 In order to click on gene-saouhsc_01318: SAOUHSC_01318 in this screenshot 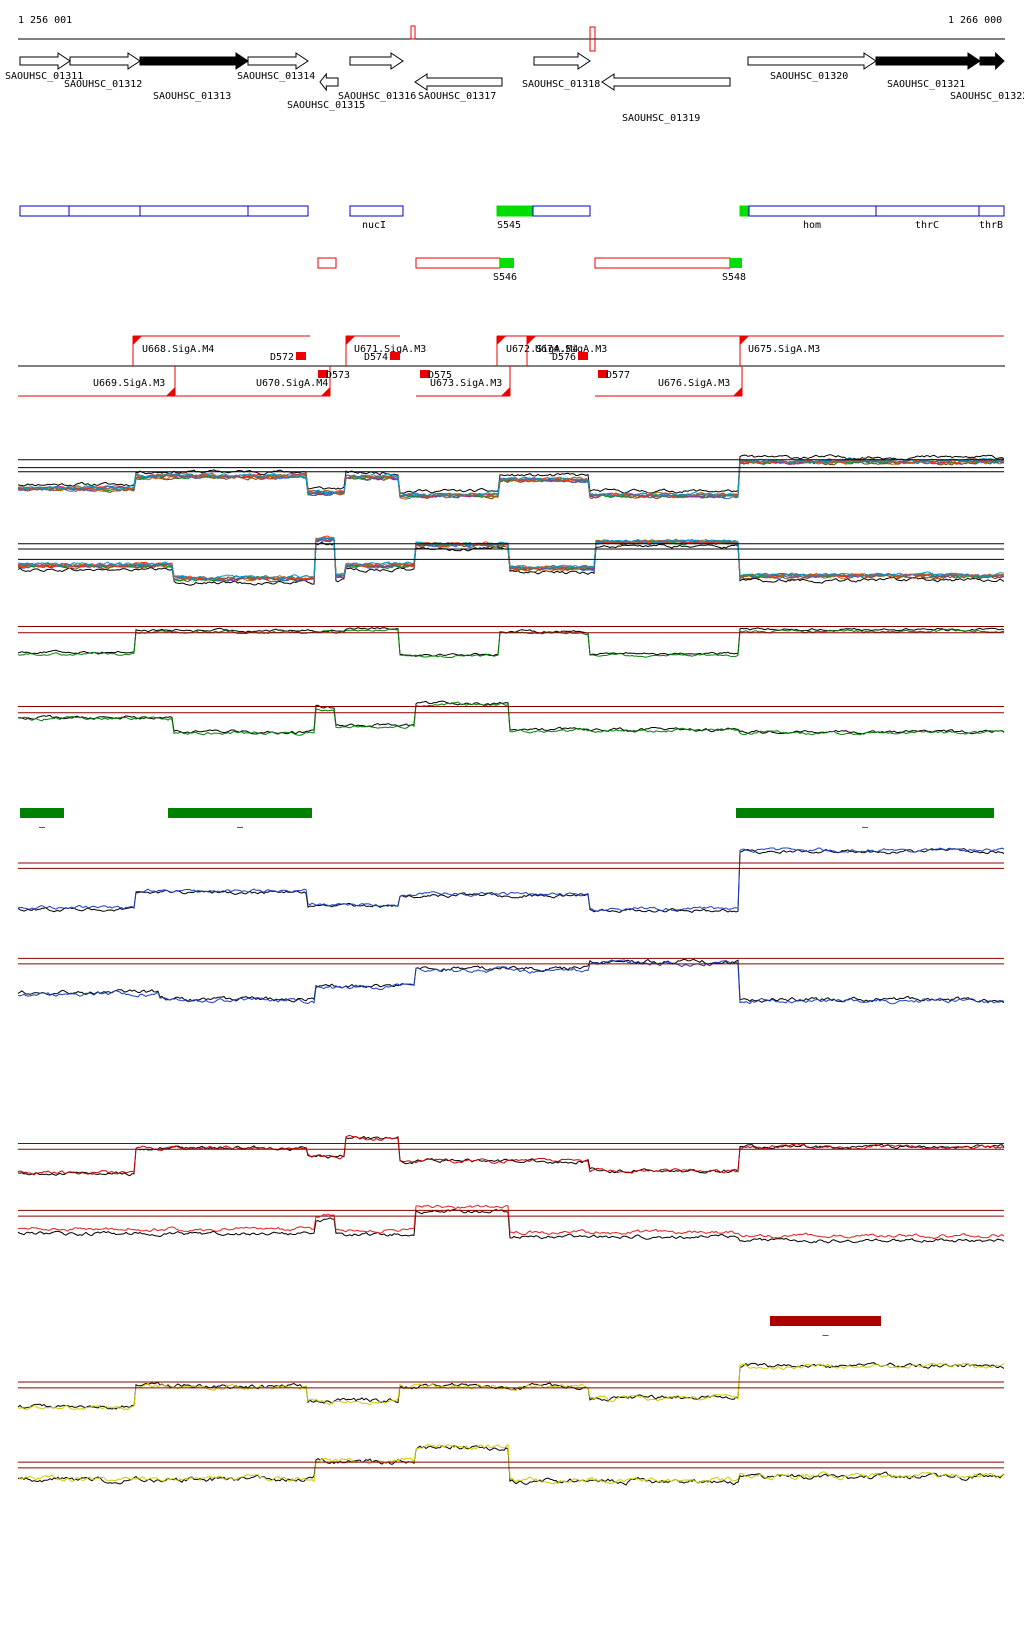, I will do `click(561, 71)`.